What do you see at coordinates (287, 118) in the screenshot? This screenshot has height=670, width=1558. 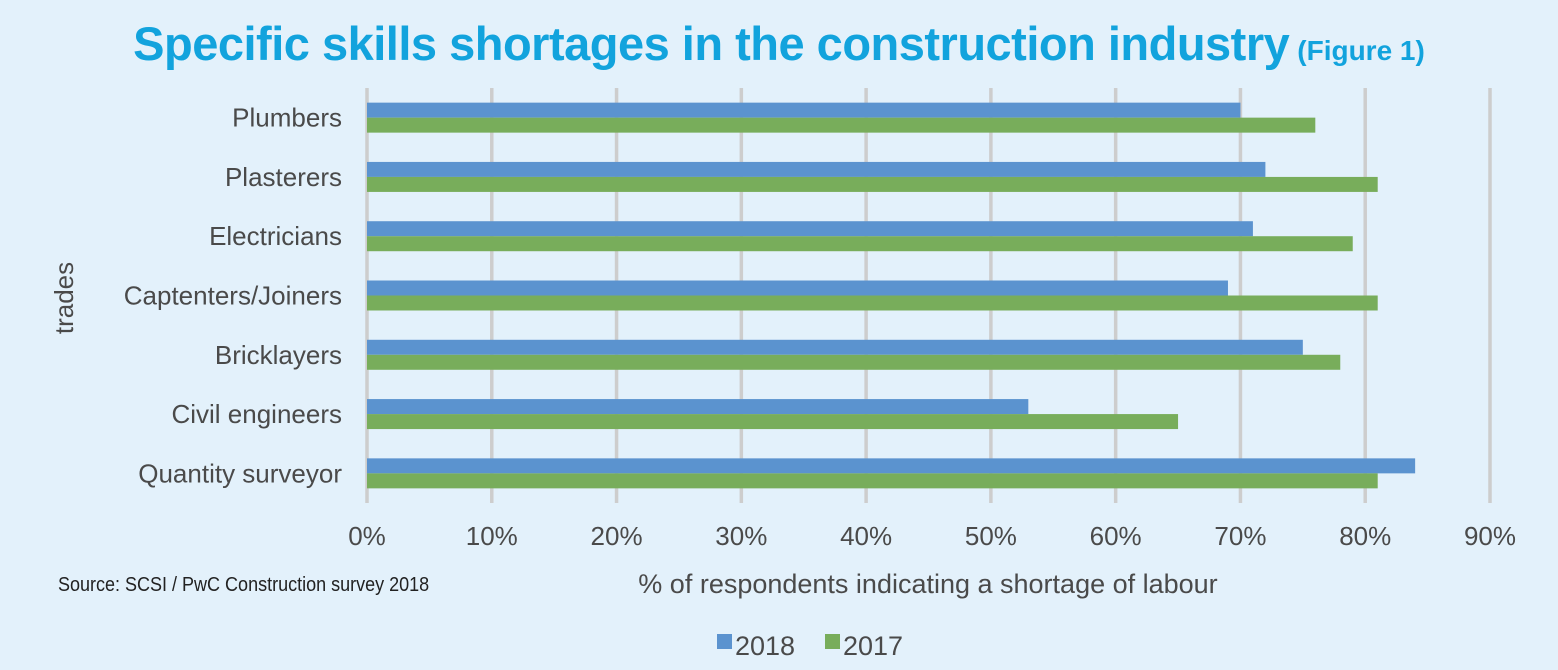 I see `category-label: Plumbers` at bounding box center [287, 118].